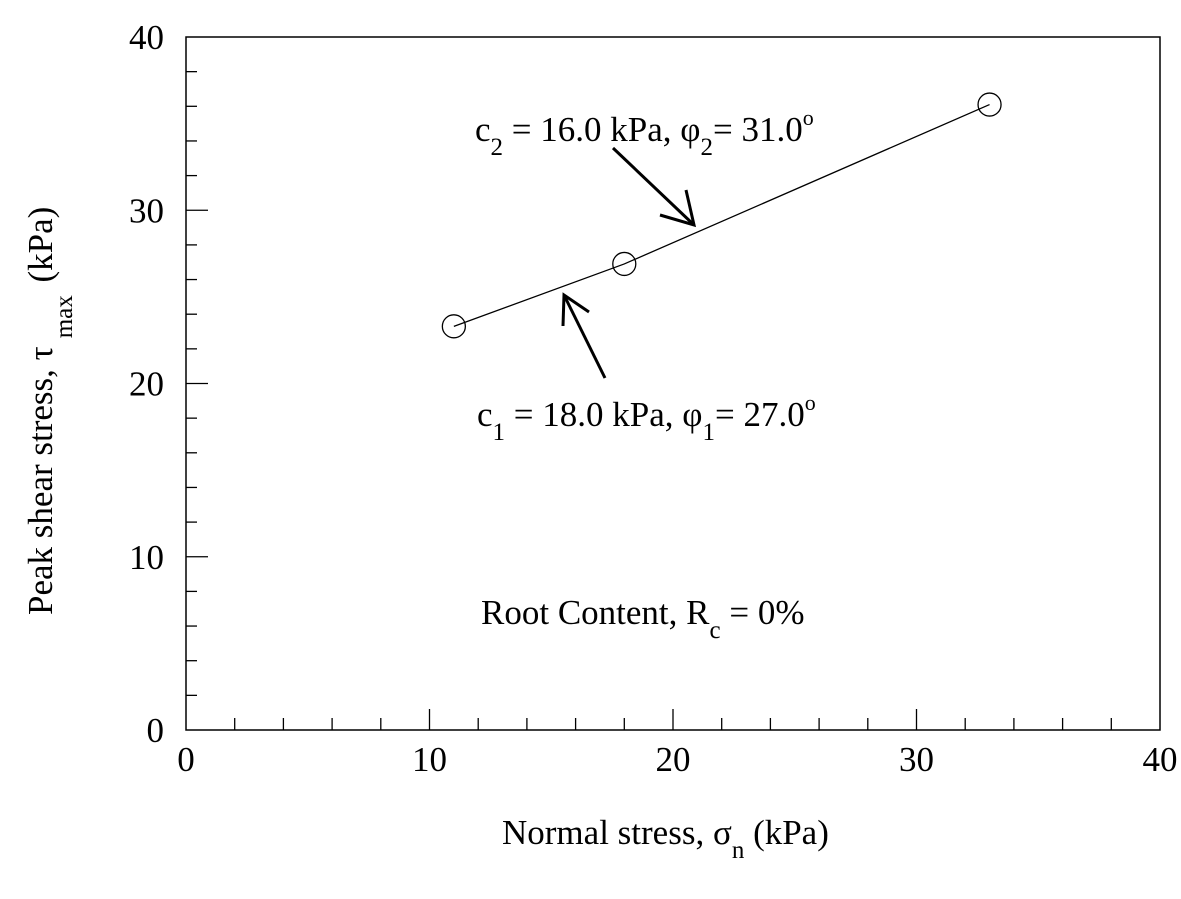 The height and width of the screenshot is (899, 1181). I want to click on y-tick-label: 10, so click(146, 557).